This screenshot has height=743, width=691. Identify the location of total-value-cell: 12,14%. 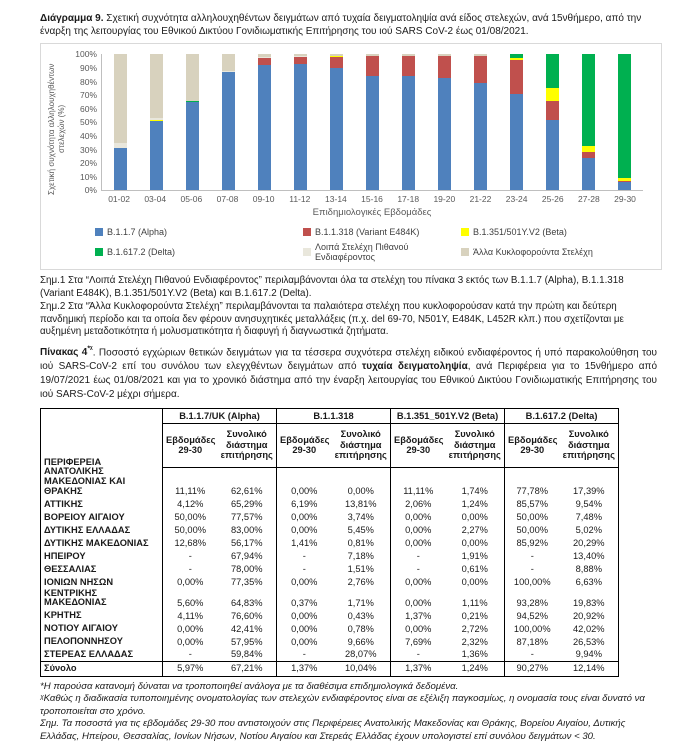
(589, 668).